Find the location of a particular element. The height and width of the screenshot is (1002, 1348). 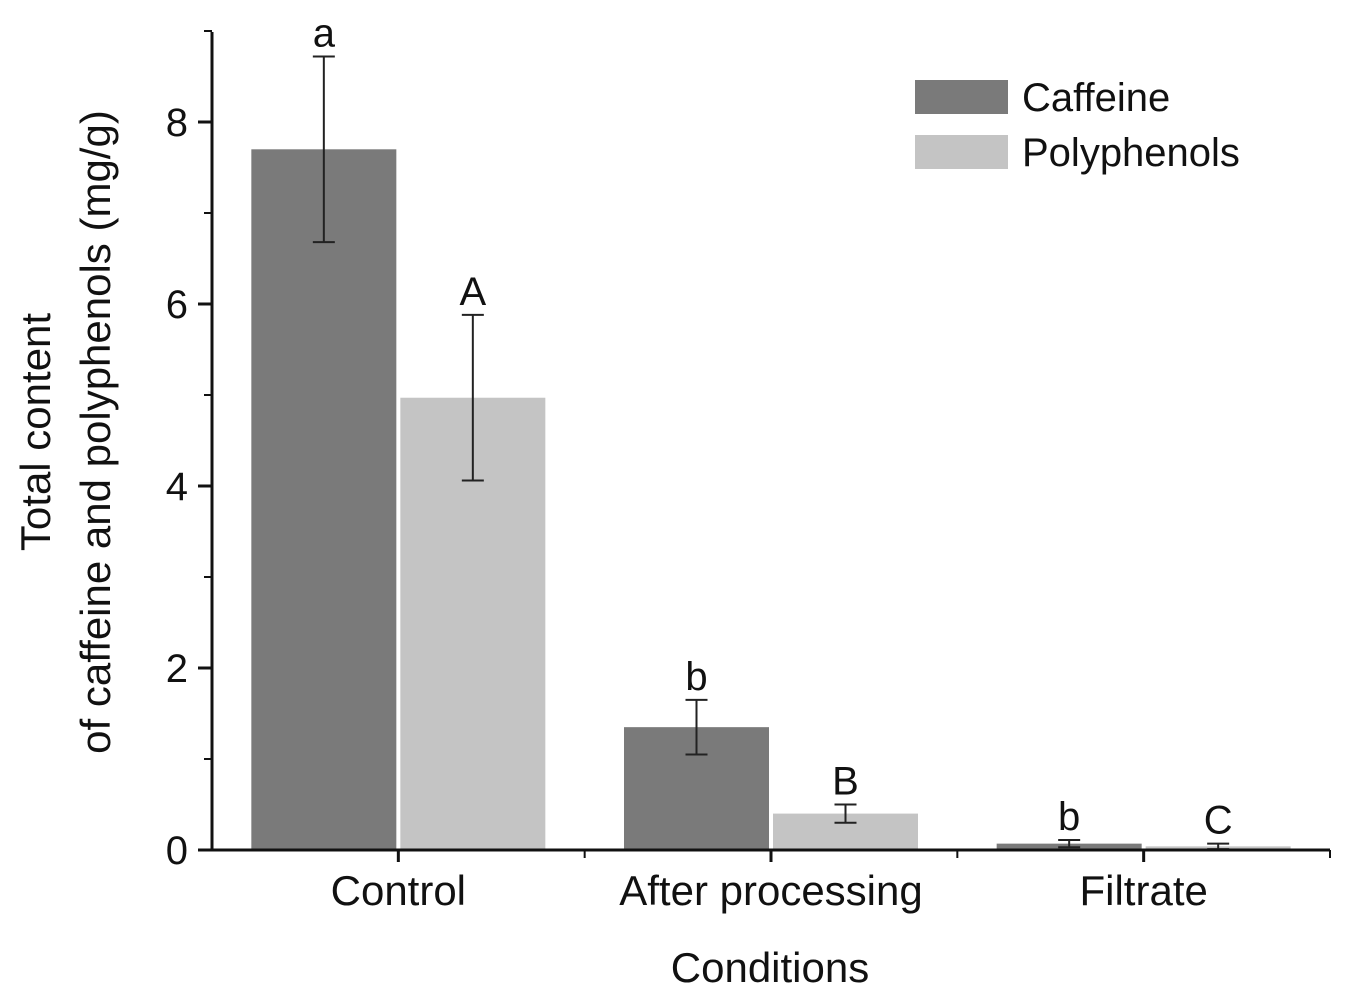

legend-label-polyphenols: Polyphenols is located at coordinates (1131, 153).